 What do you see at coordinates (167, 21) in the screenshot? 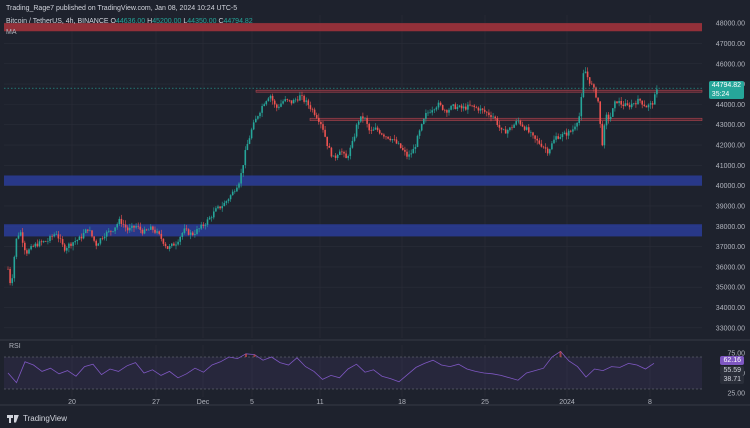
I see `high-value: 45200.00` at bounding box center [167, 21].